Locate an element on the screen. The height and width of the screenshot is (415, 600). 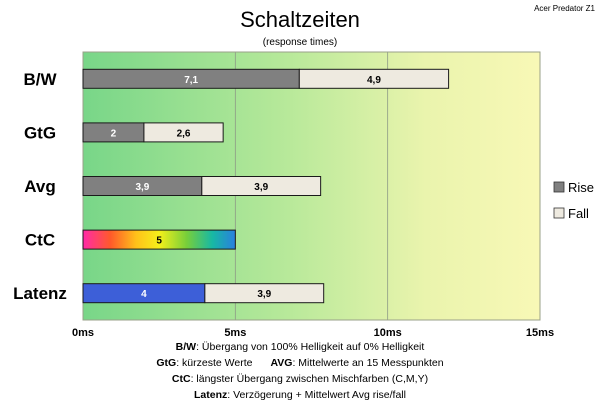
legend-swatch-rise is located at coordinates (559, 187).